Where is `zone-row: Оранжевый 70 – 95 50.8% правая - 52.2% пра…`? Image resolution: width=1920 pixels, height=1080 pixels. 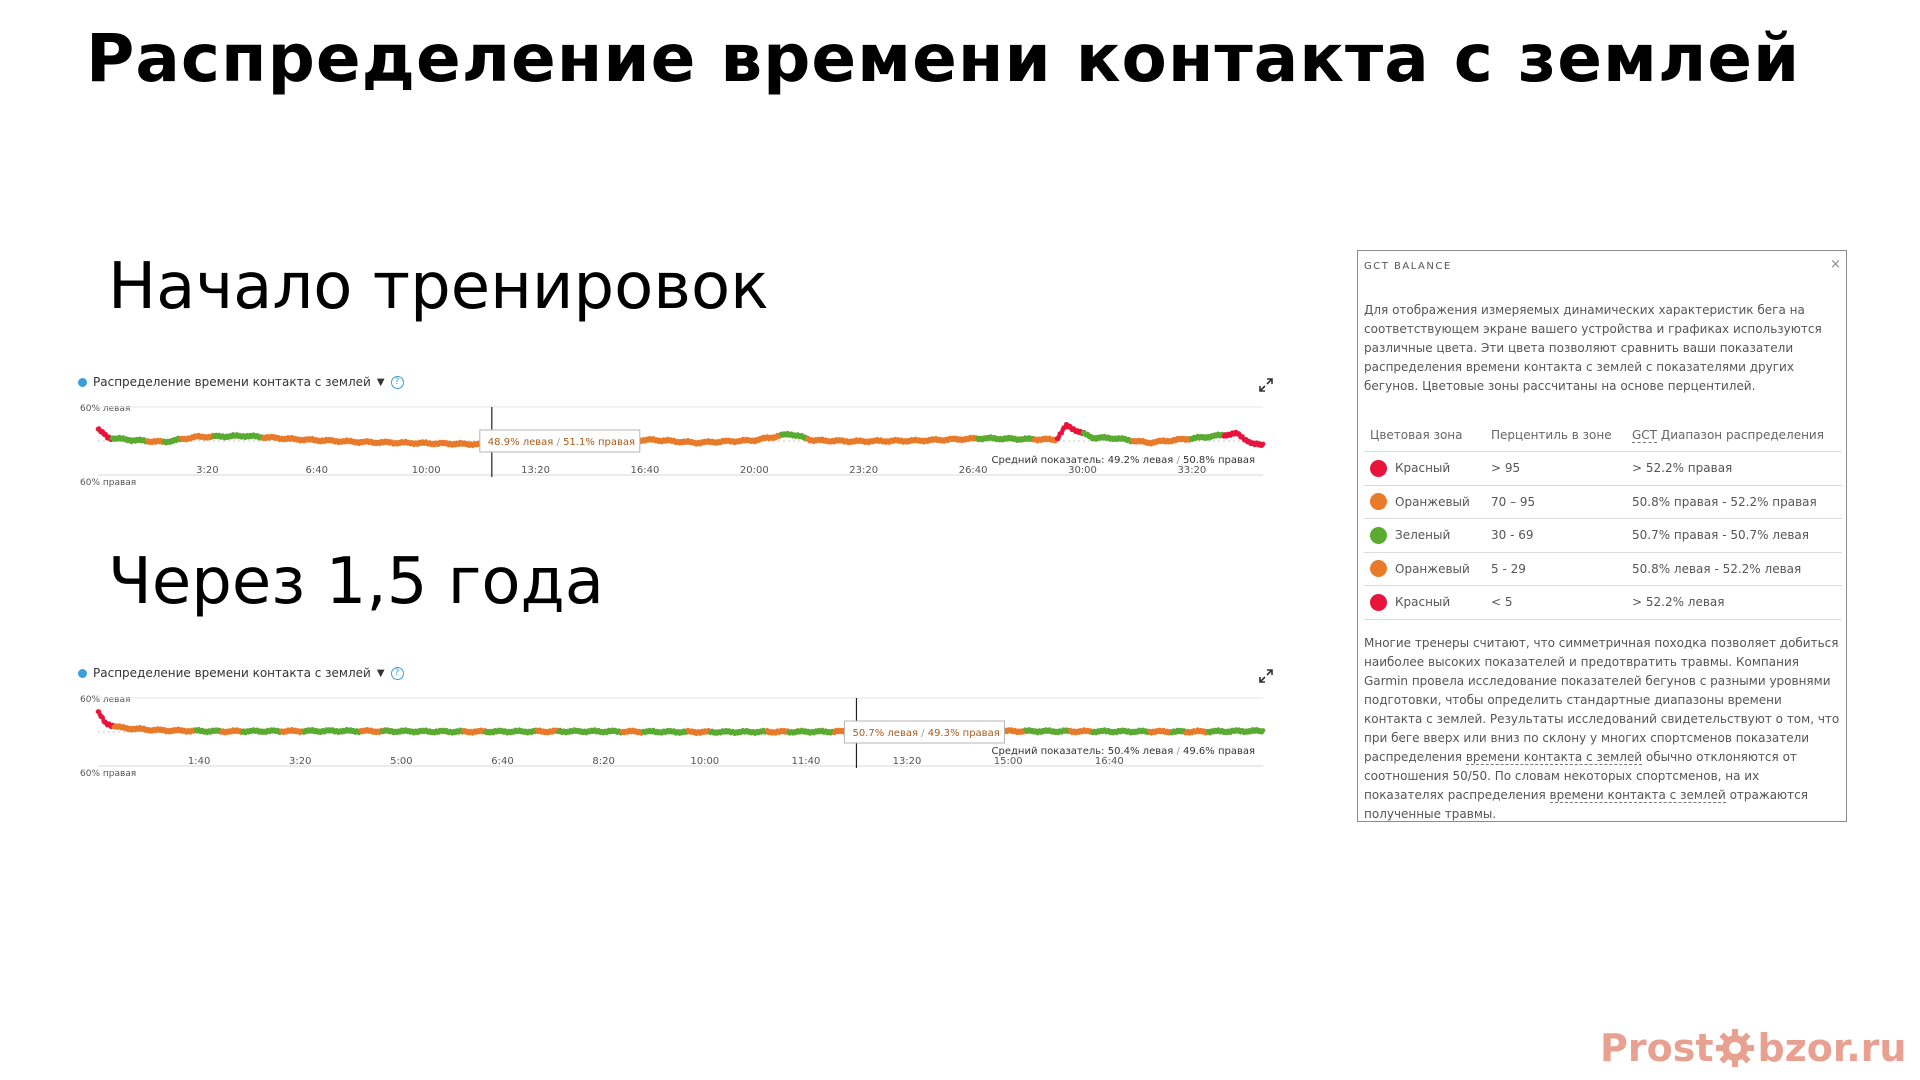 zone-row: Оранжевый 70 – 95 50.8% правая - 52.2% пра… is located at coordinates (1603, 502).